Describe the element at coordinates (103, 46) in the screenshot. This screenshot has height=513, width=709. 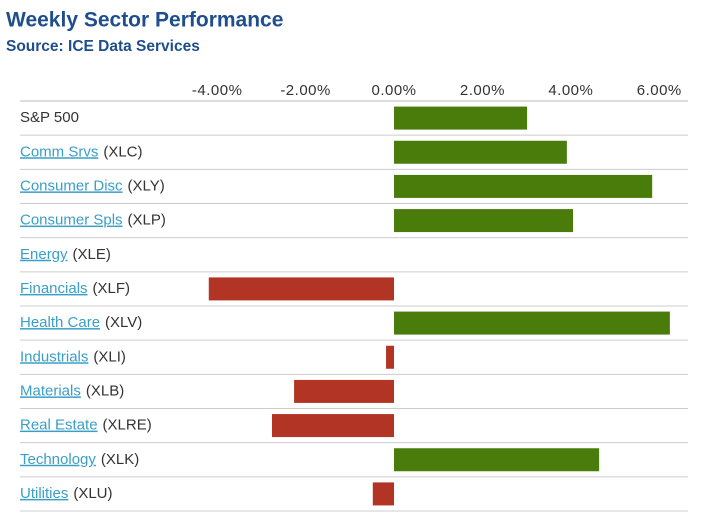
I see `chart-subtitle: Source: ICE Data Services` at that location.